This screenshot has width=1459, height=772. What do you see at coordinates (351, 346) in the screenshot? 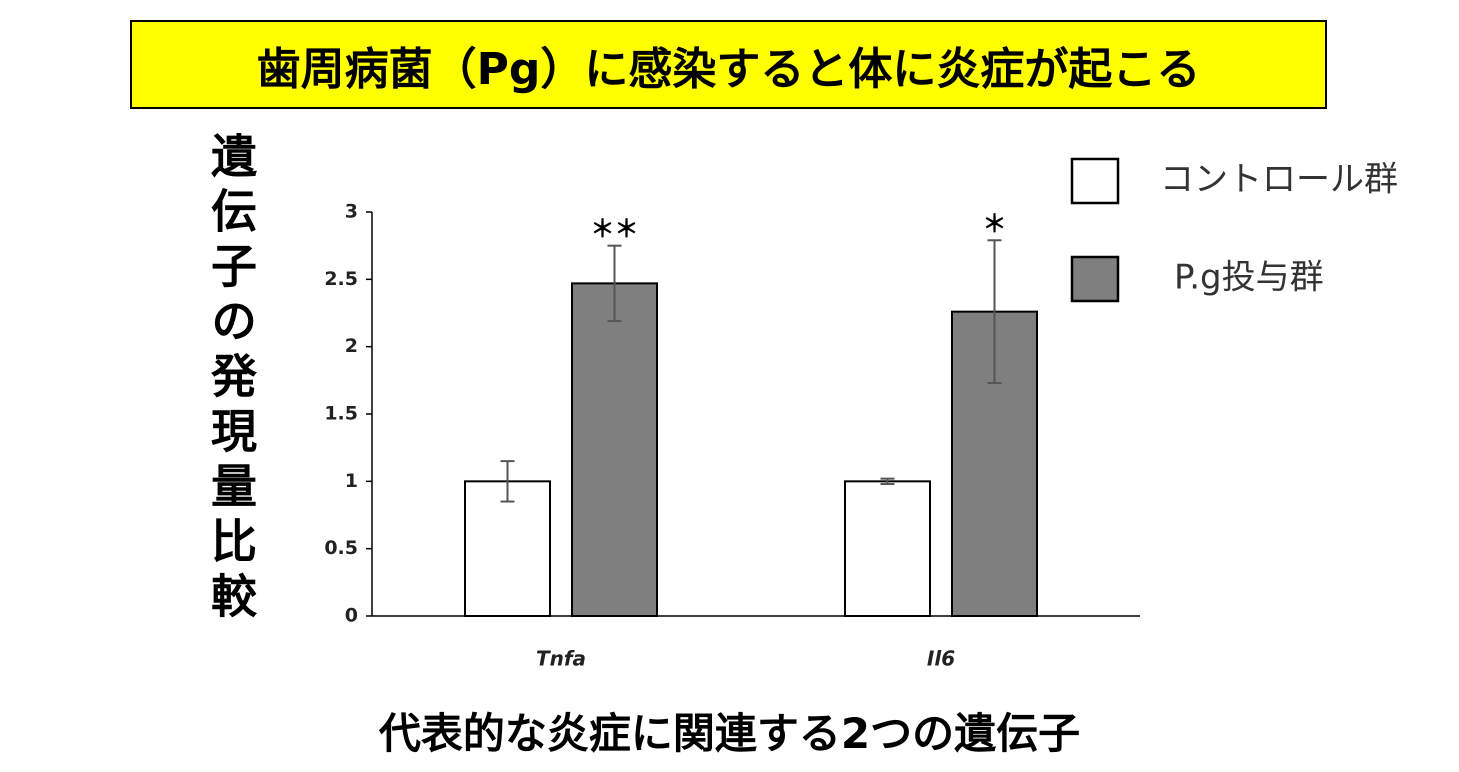
I see `y-tick-label: 2` at bounding box center [351, 346].